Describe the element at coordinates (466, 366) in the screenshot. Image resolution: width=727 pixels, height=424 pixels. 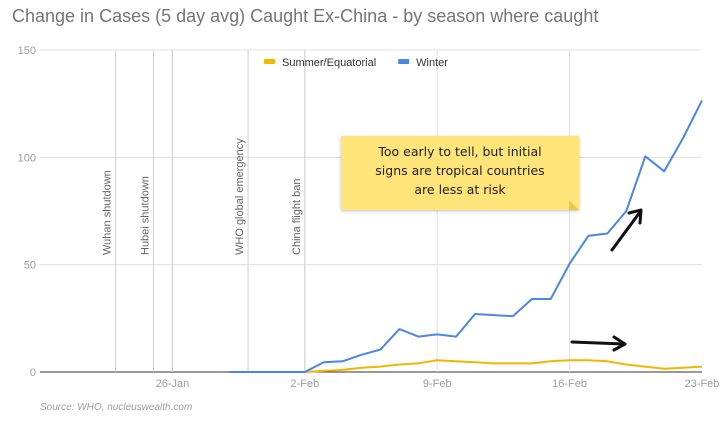
I see `series-line-summer-equatorial` at that location.